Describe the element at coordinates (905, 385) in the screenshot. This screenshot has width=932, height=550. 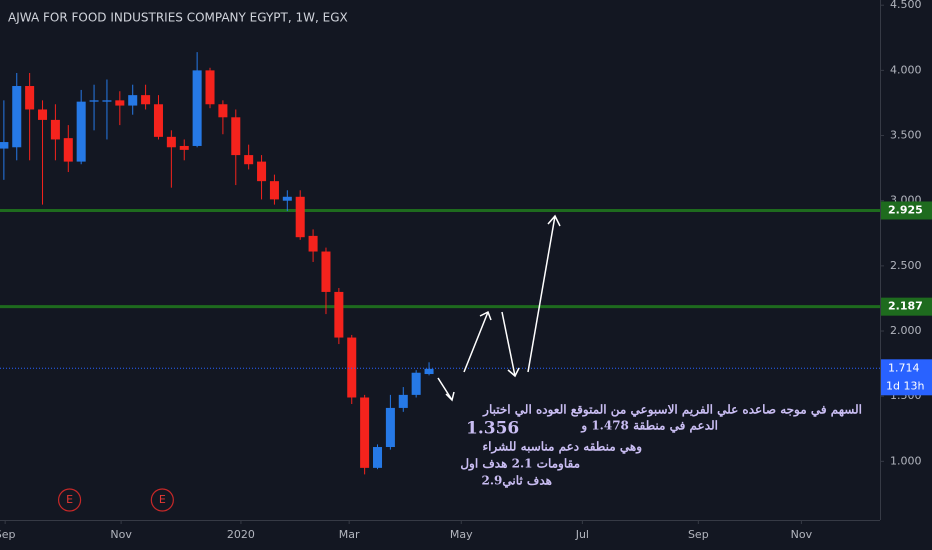
I see `countdown-label: 1d 13h` at that location.